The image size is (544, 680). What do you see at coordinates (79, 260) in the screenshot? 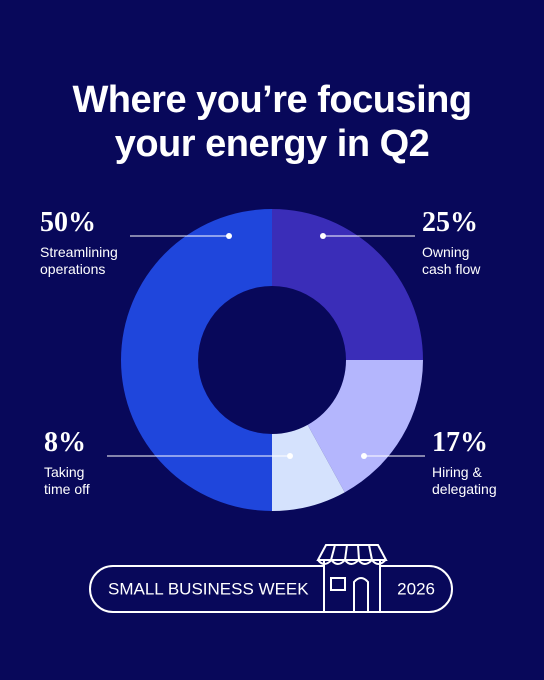
I see `category-label: Streamlining operations` at bounding box center [79, 260].